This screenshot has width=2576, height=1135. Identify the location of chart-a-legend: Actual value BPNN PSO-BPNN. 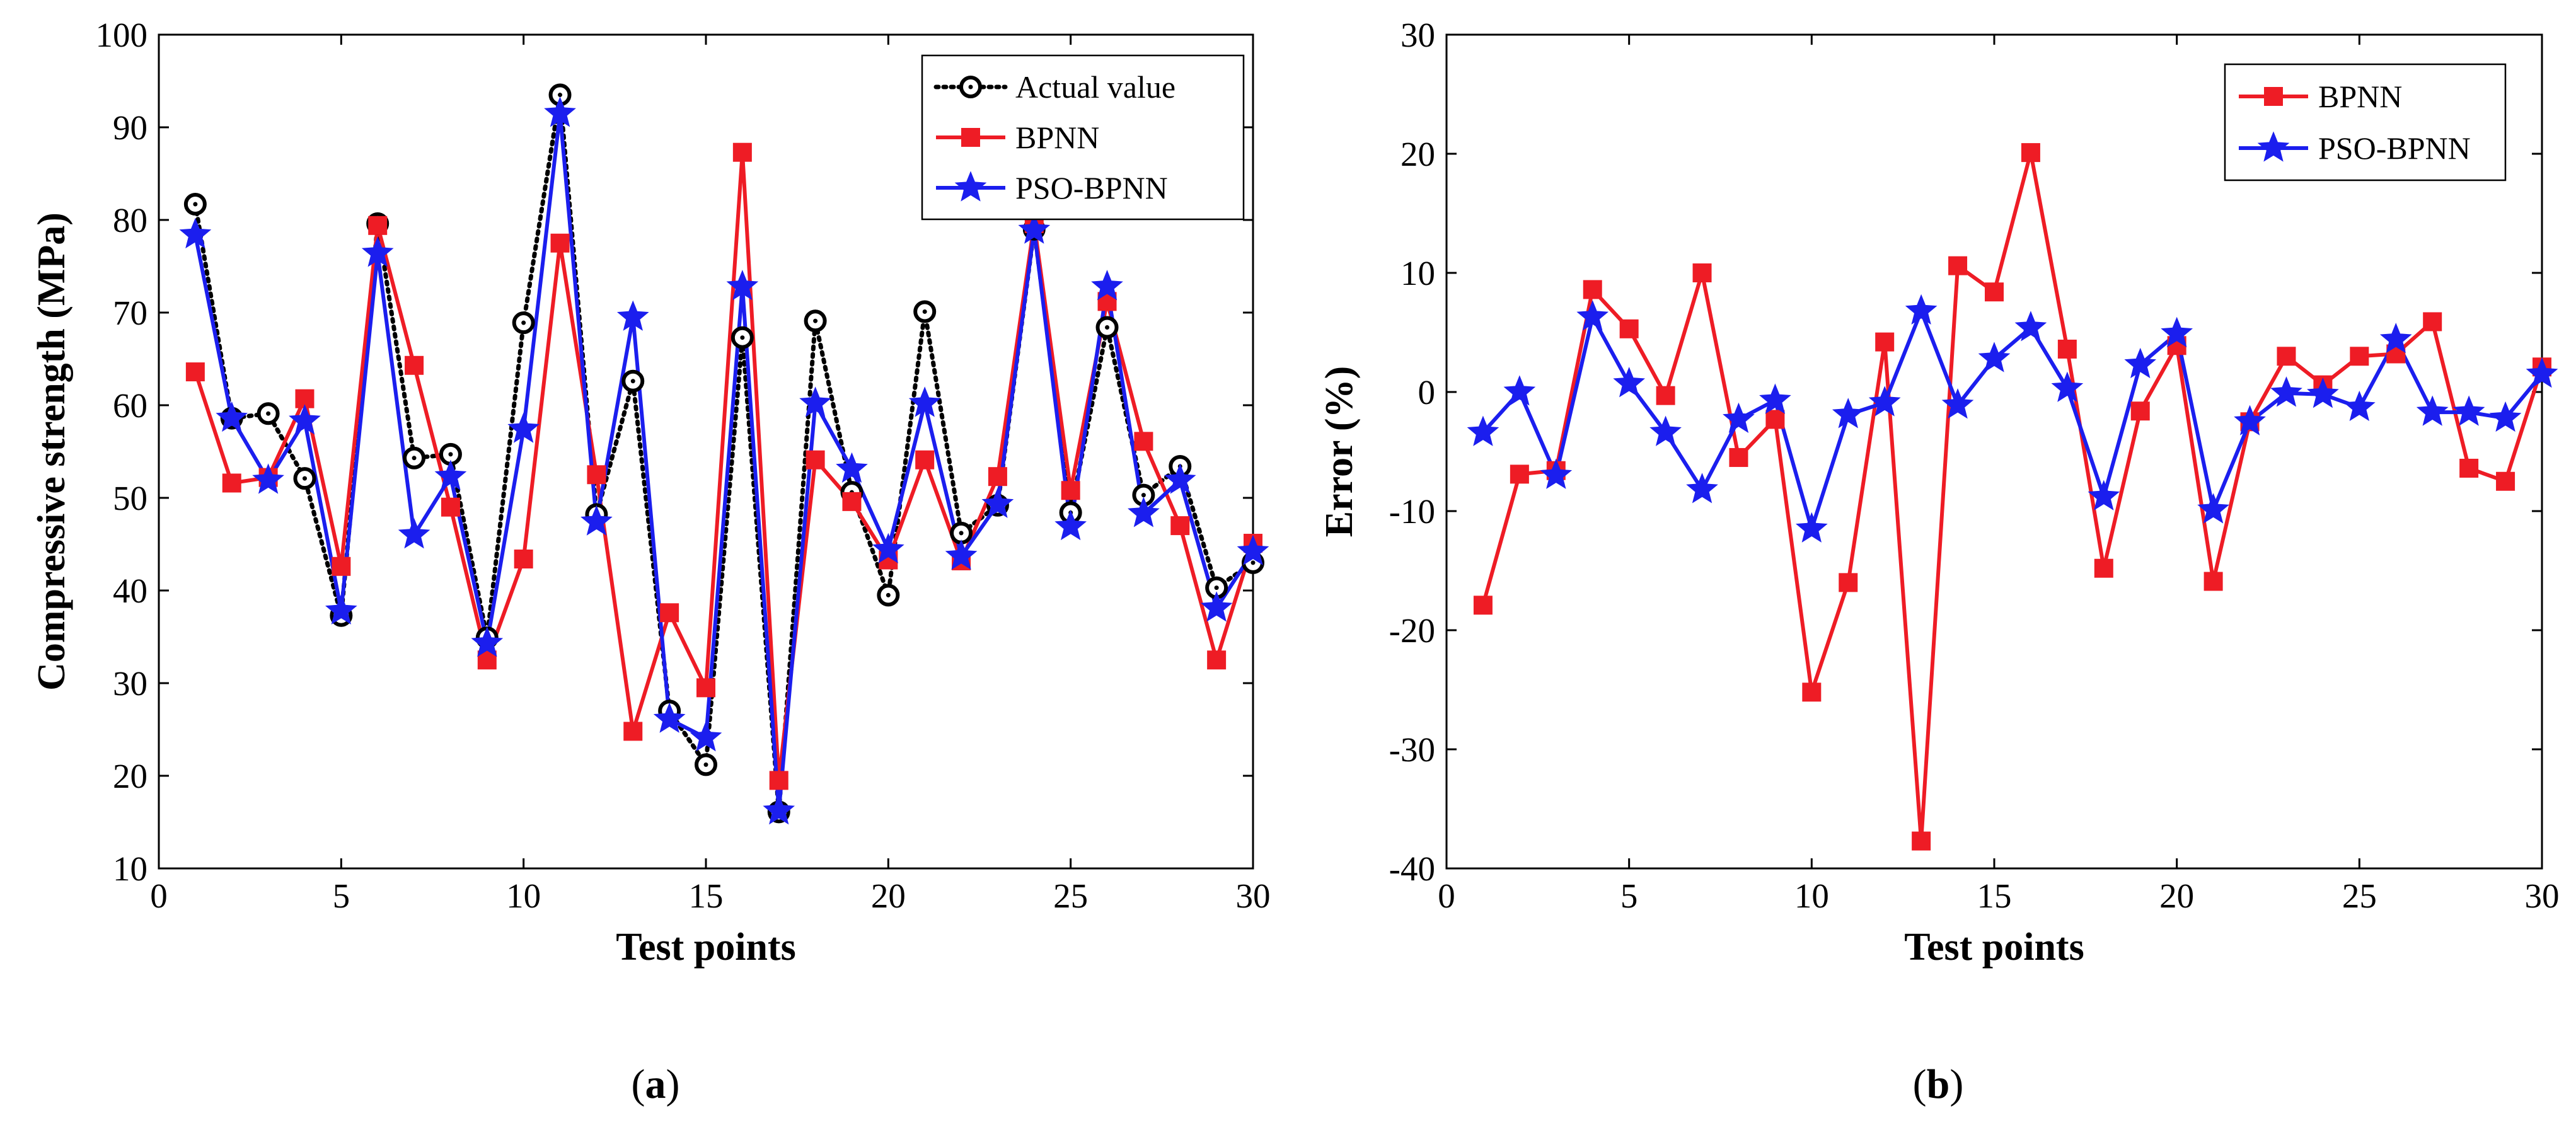
(1083, 137).